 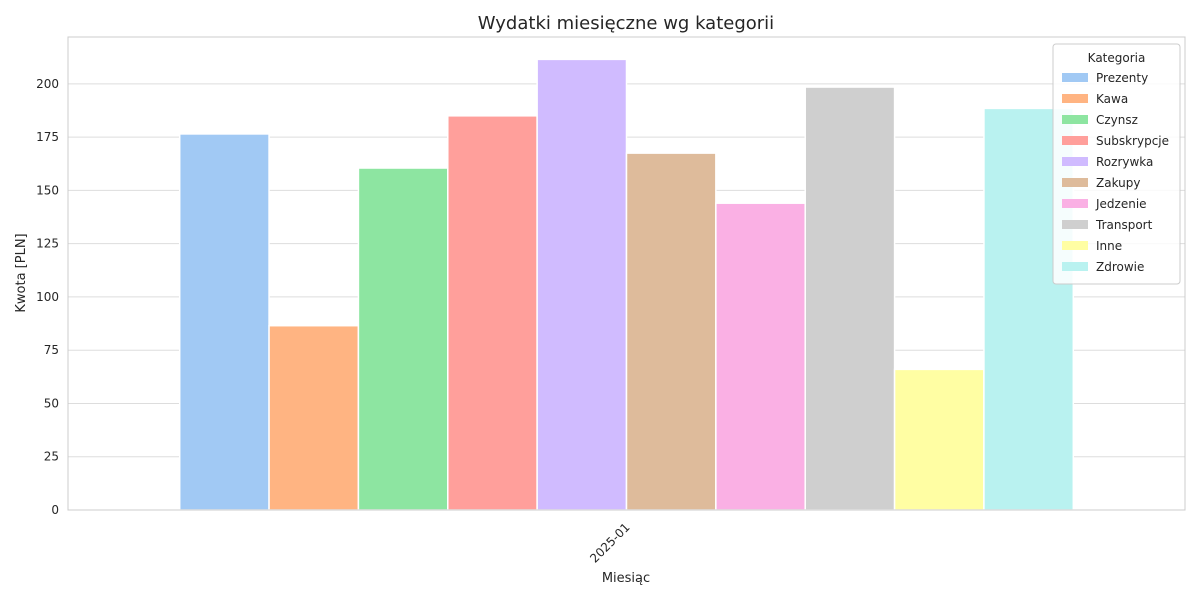 I want to click on bar-prezenty, so click(x=224, y=322).